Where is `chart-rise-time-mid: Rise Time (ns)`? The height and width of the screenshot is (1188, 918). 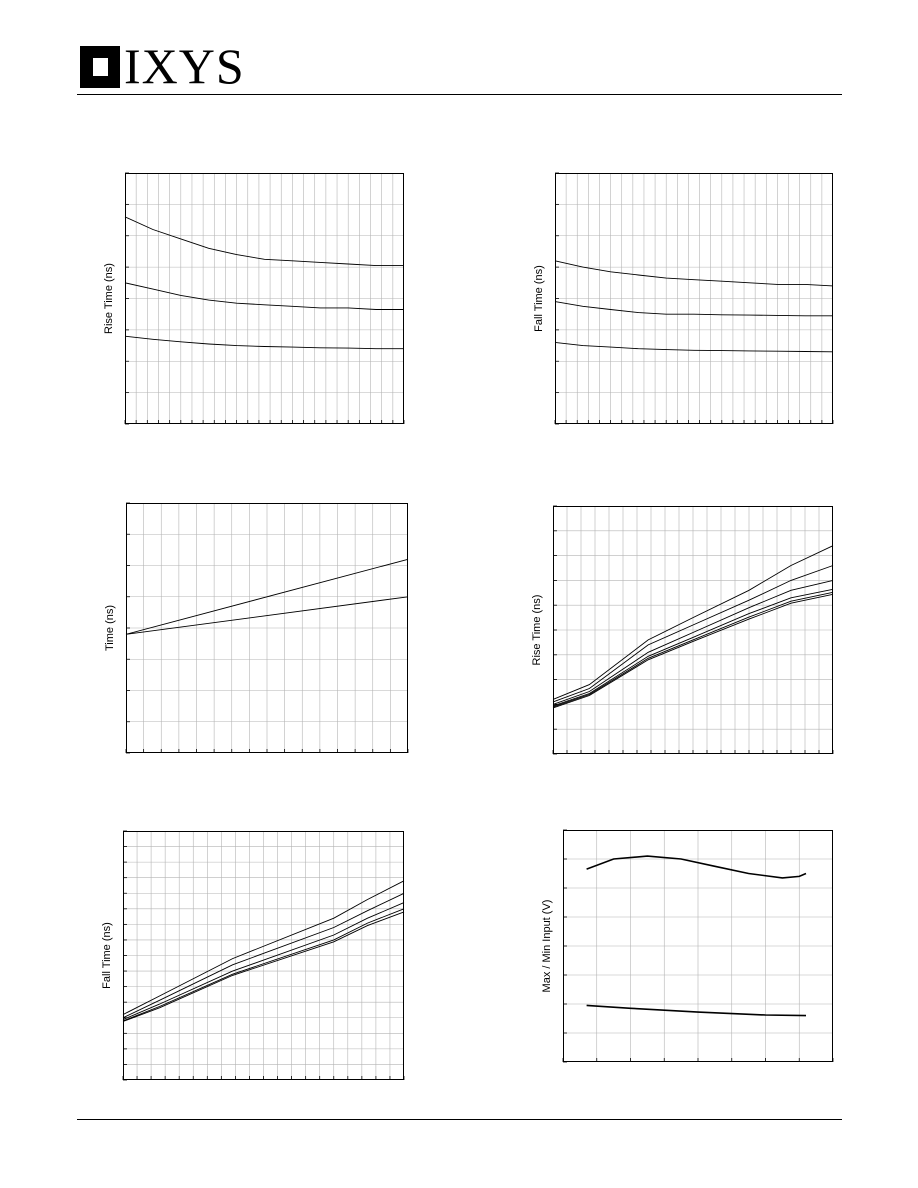
chart-rise-time-mid: Rise Time (ns) is located at coordinates (682, 630).